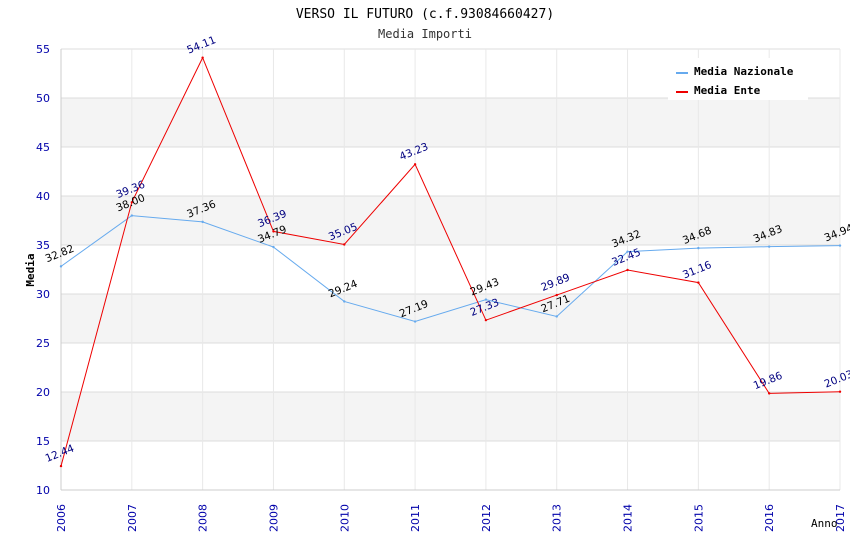  Describe the element at coordinates (43, 490) in the screenshot. I see `y-tick-label: 10` at that location.